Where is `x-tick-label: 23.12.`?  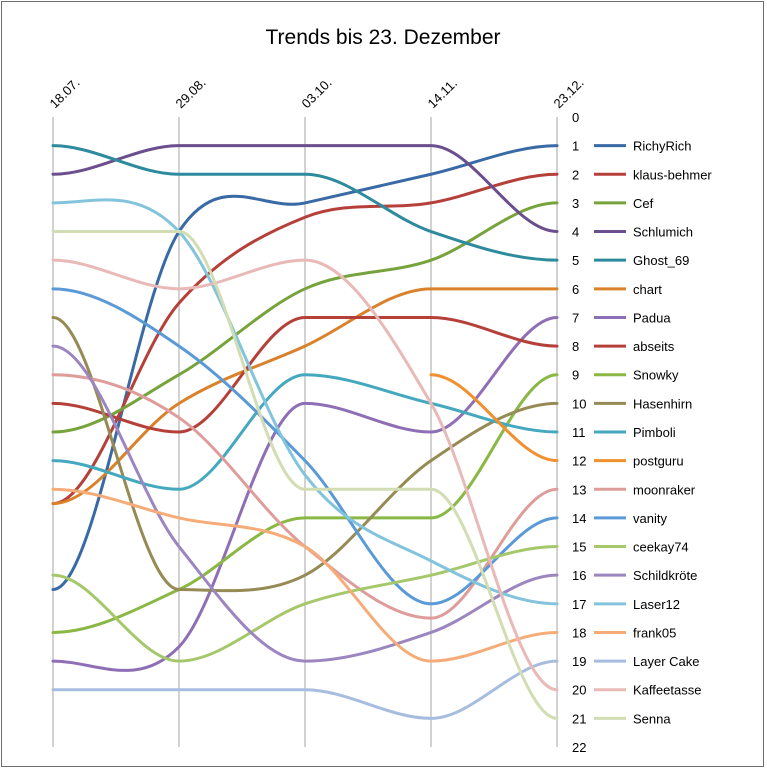 x-tick-label: 23.12. is located at coordinates (569, 93).